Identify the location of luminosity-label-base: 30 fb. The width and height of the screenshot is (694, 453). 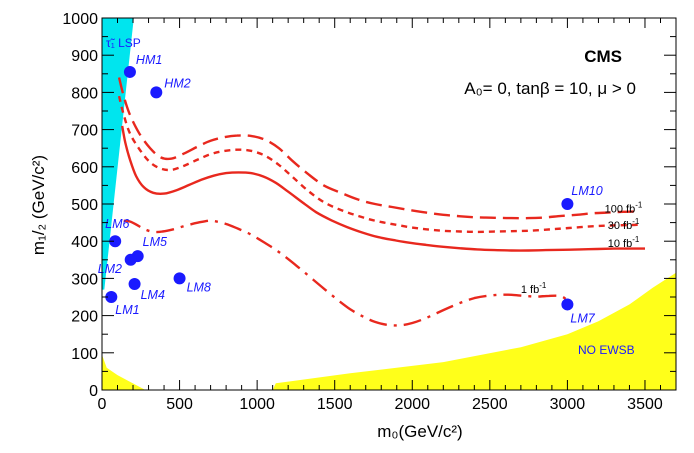
(620, 226).